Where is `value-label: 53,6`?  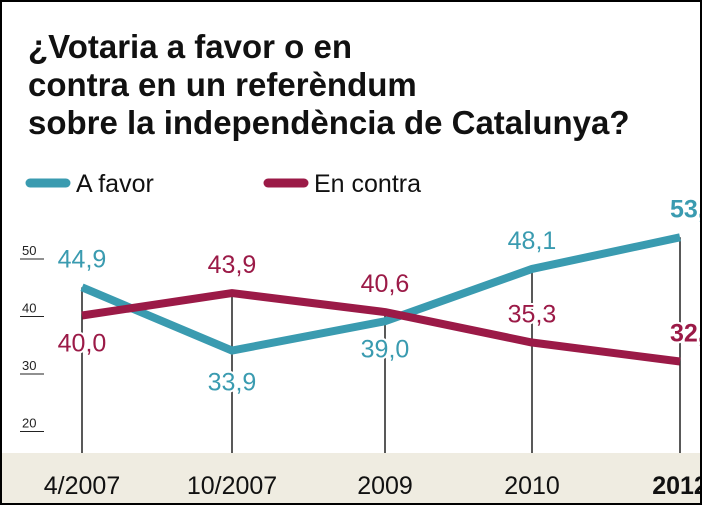 value-label: 53,6 is located at coordinates (686, 209).